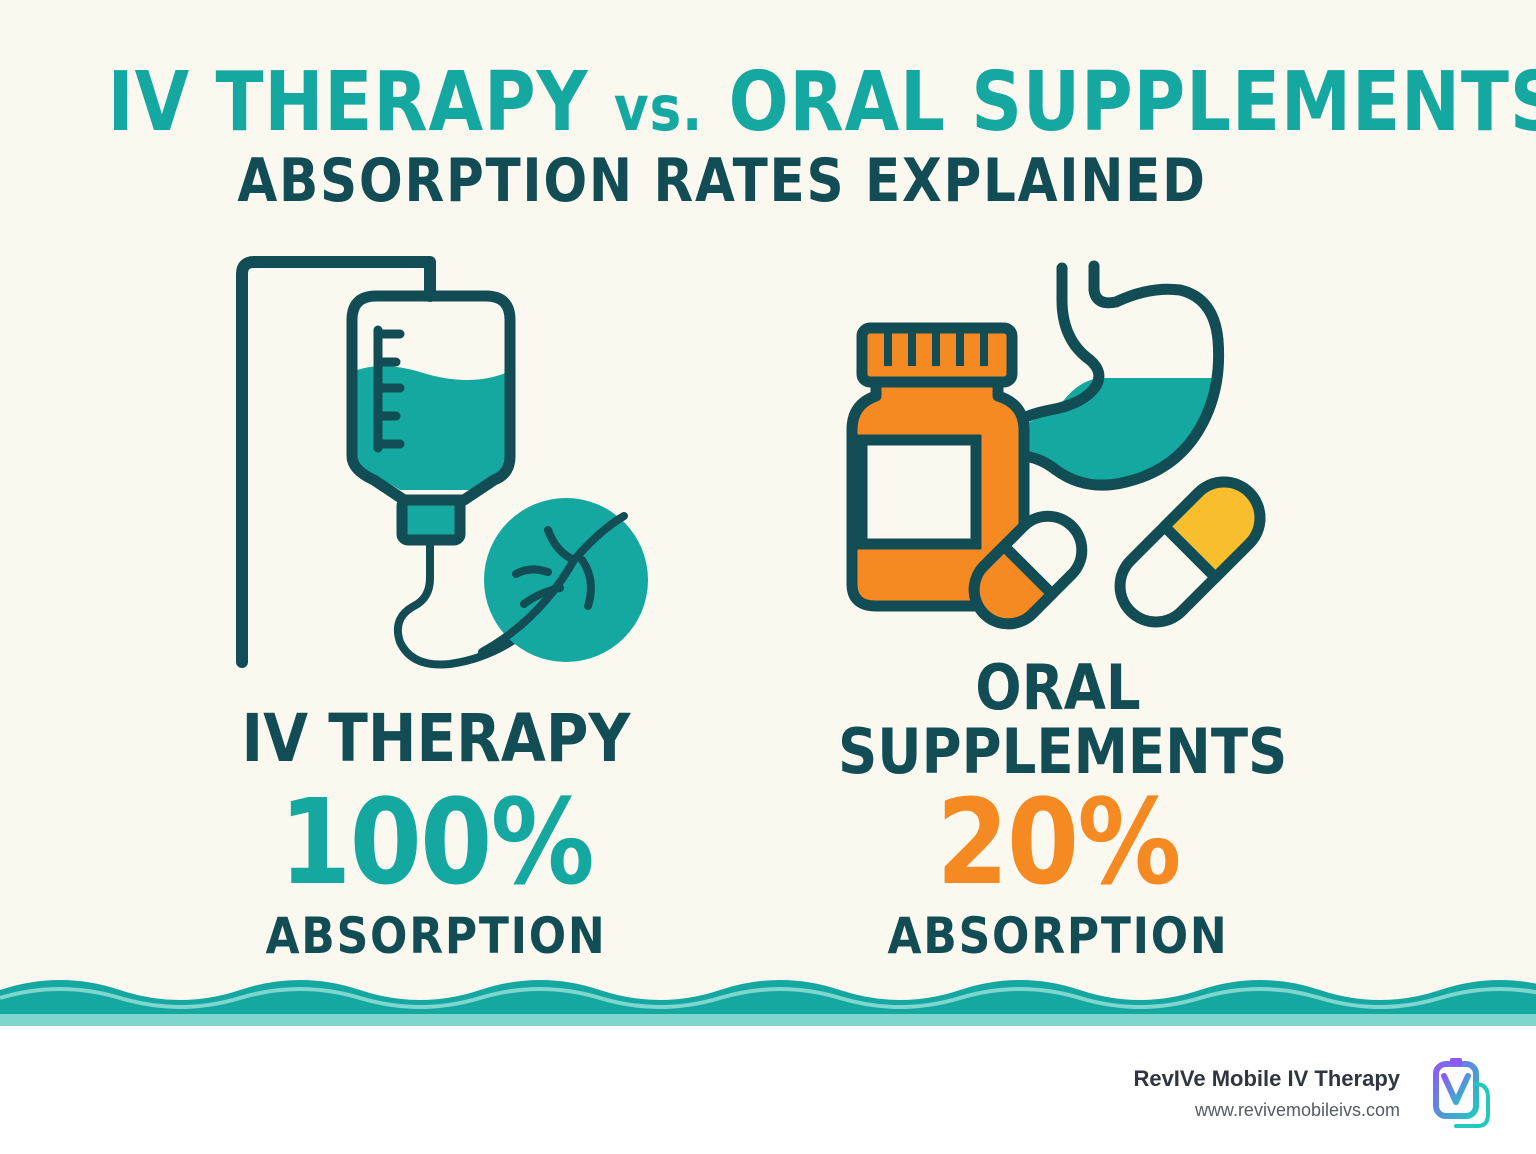 The image size is (1536, 1154). I want to click on wave-divider, so click(768, 1003).